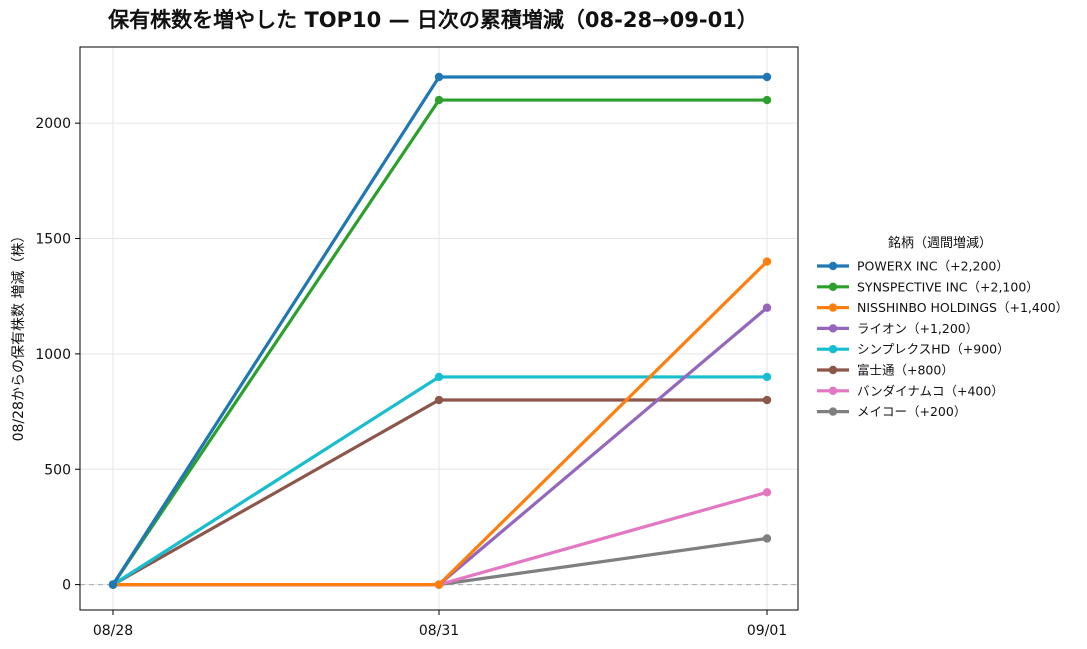 The image size is (1087, 649). What do you see at coordinates (53, 124) in the screenshot?
I see `y-tick-label: 2000` at bounding box center [53, 124].